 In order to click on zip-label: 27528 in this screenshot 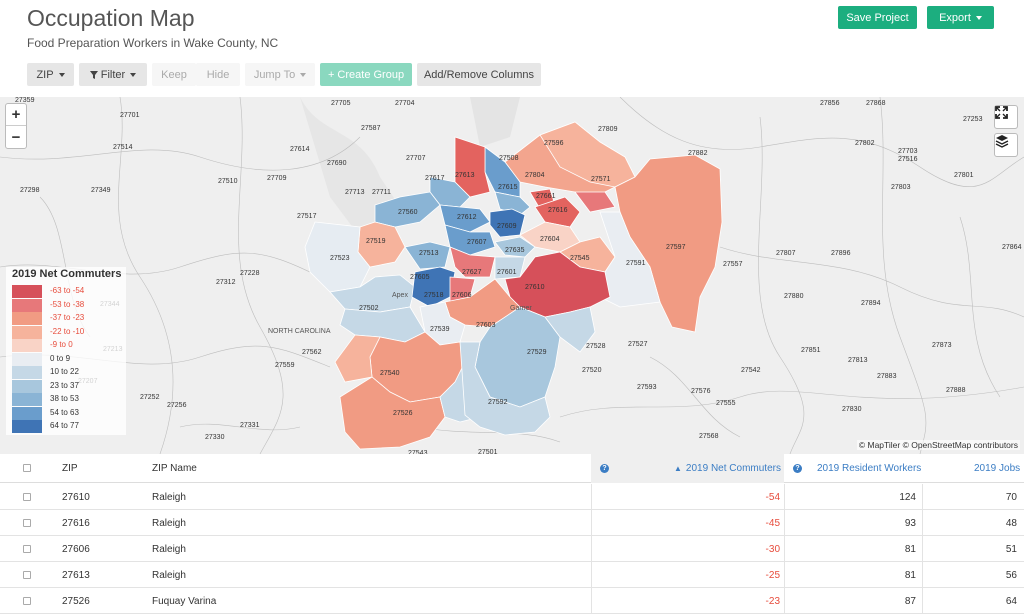, I will do `click(596, 346)`.